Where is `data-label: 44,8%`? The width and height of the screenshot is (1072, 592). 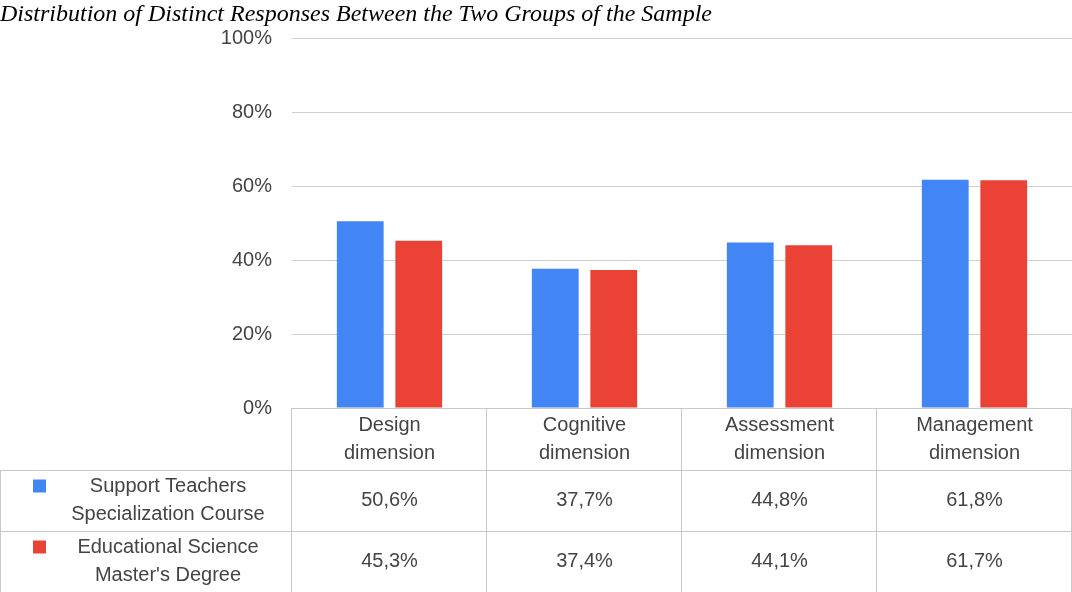
data-label: 44,8% is located at coordinates (780, 499).